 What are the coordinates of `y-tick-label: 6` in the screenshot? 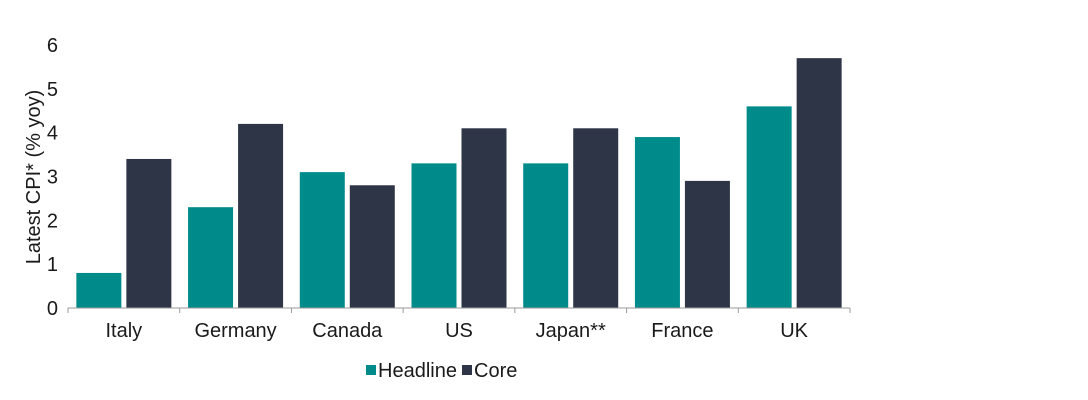 It's located at (52, 46).